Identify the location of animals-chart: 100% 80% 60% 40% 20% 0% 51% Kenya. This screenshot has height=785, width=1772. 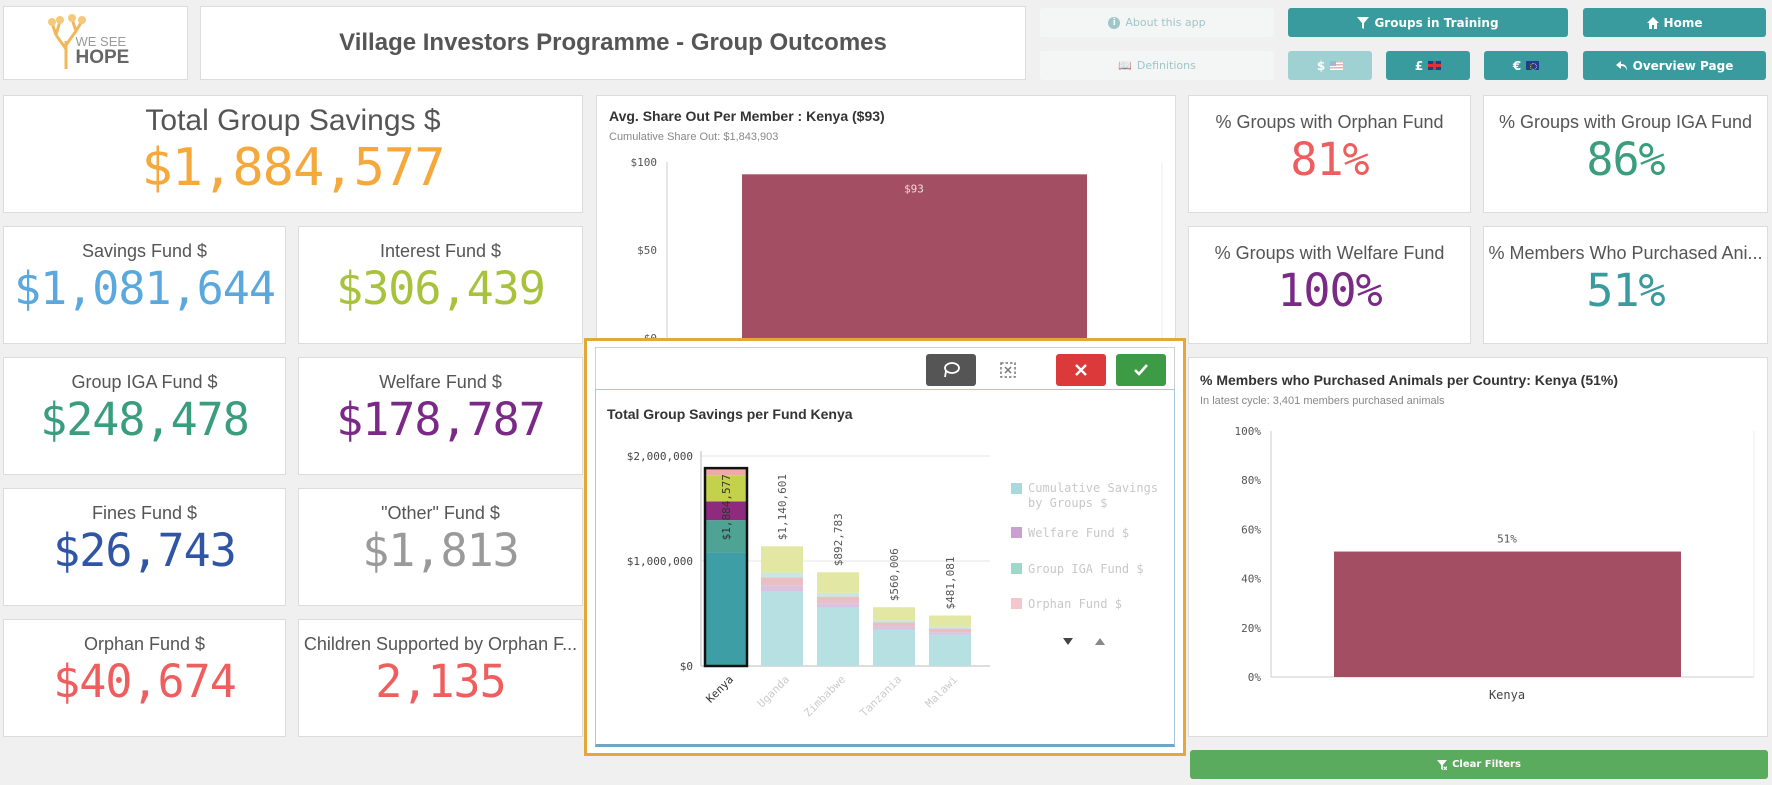
(1478, 573).